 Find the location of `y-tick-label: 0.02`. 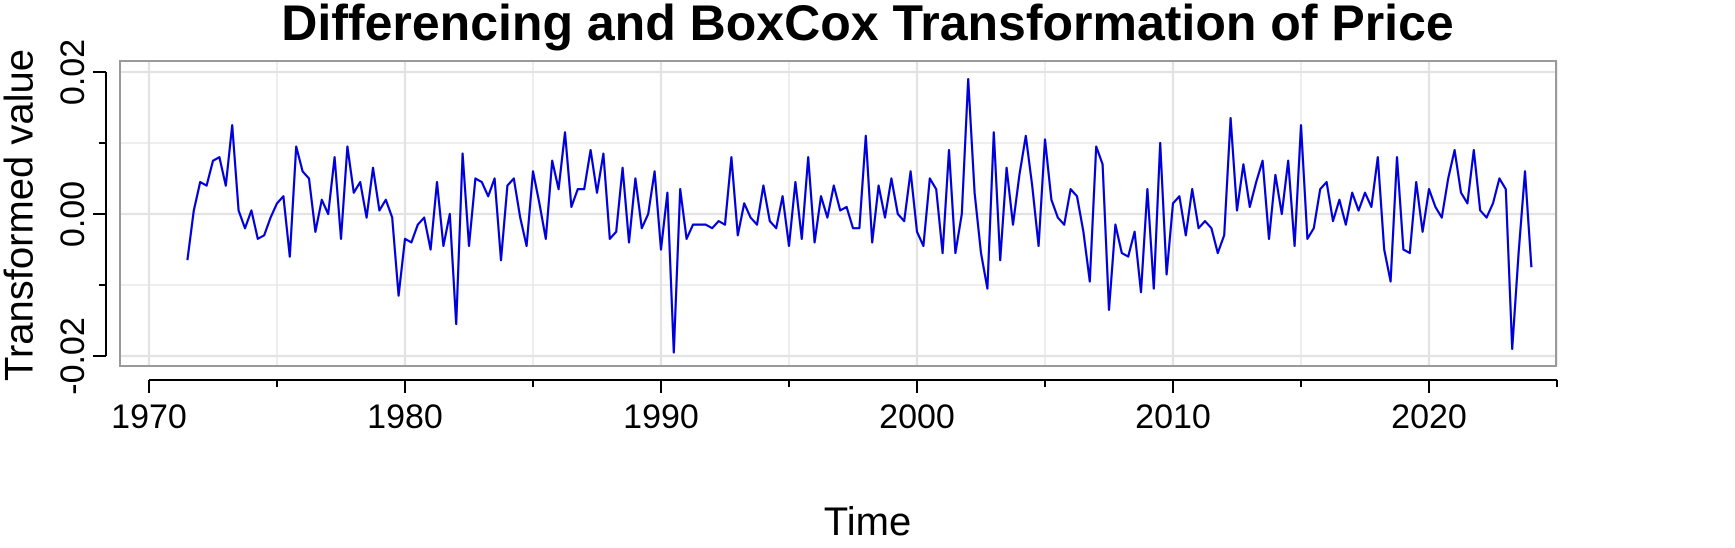

y-tick-label: 0.02 is located at coordinates (73, 72).